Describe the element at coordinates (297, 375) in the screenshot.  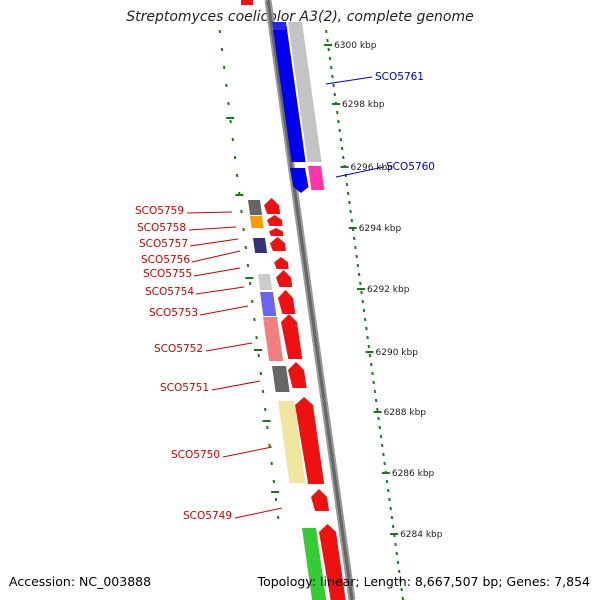
I see `gene-sco5751` at that location.